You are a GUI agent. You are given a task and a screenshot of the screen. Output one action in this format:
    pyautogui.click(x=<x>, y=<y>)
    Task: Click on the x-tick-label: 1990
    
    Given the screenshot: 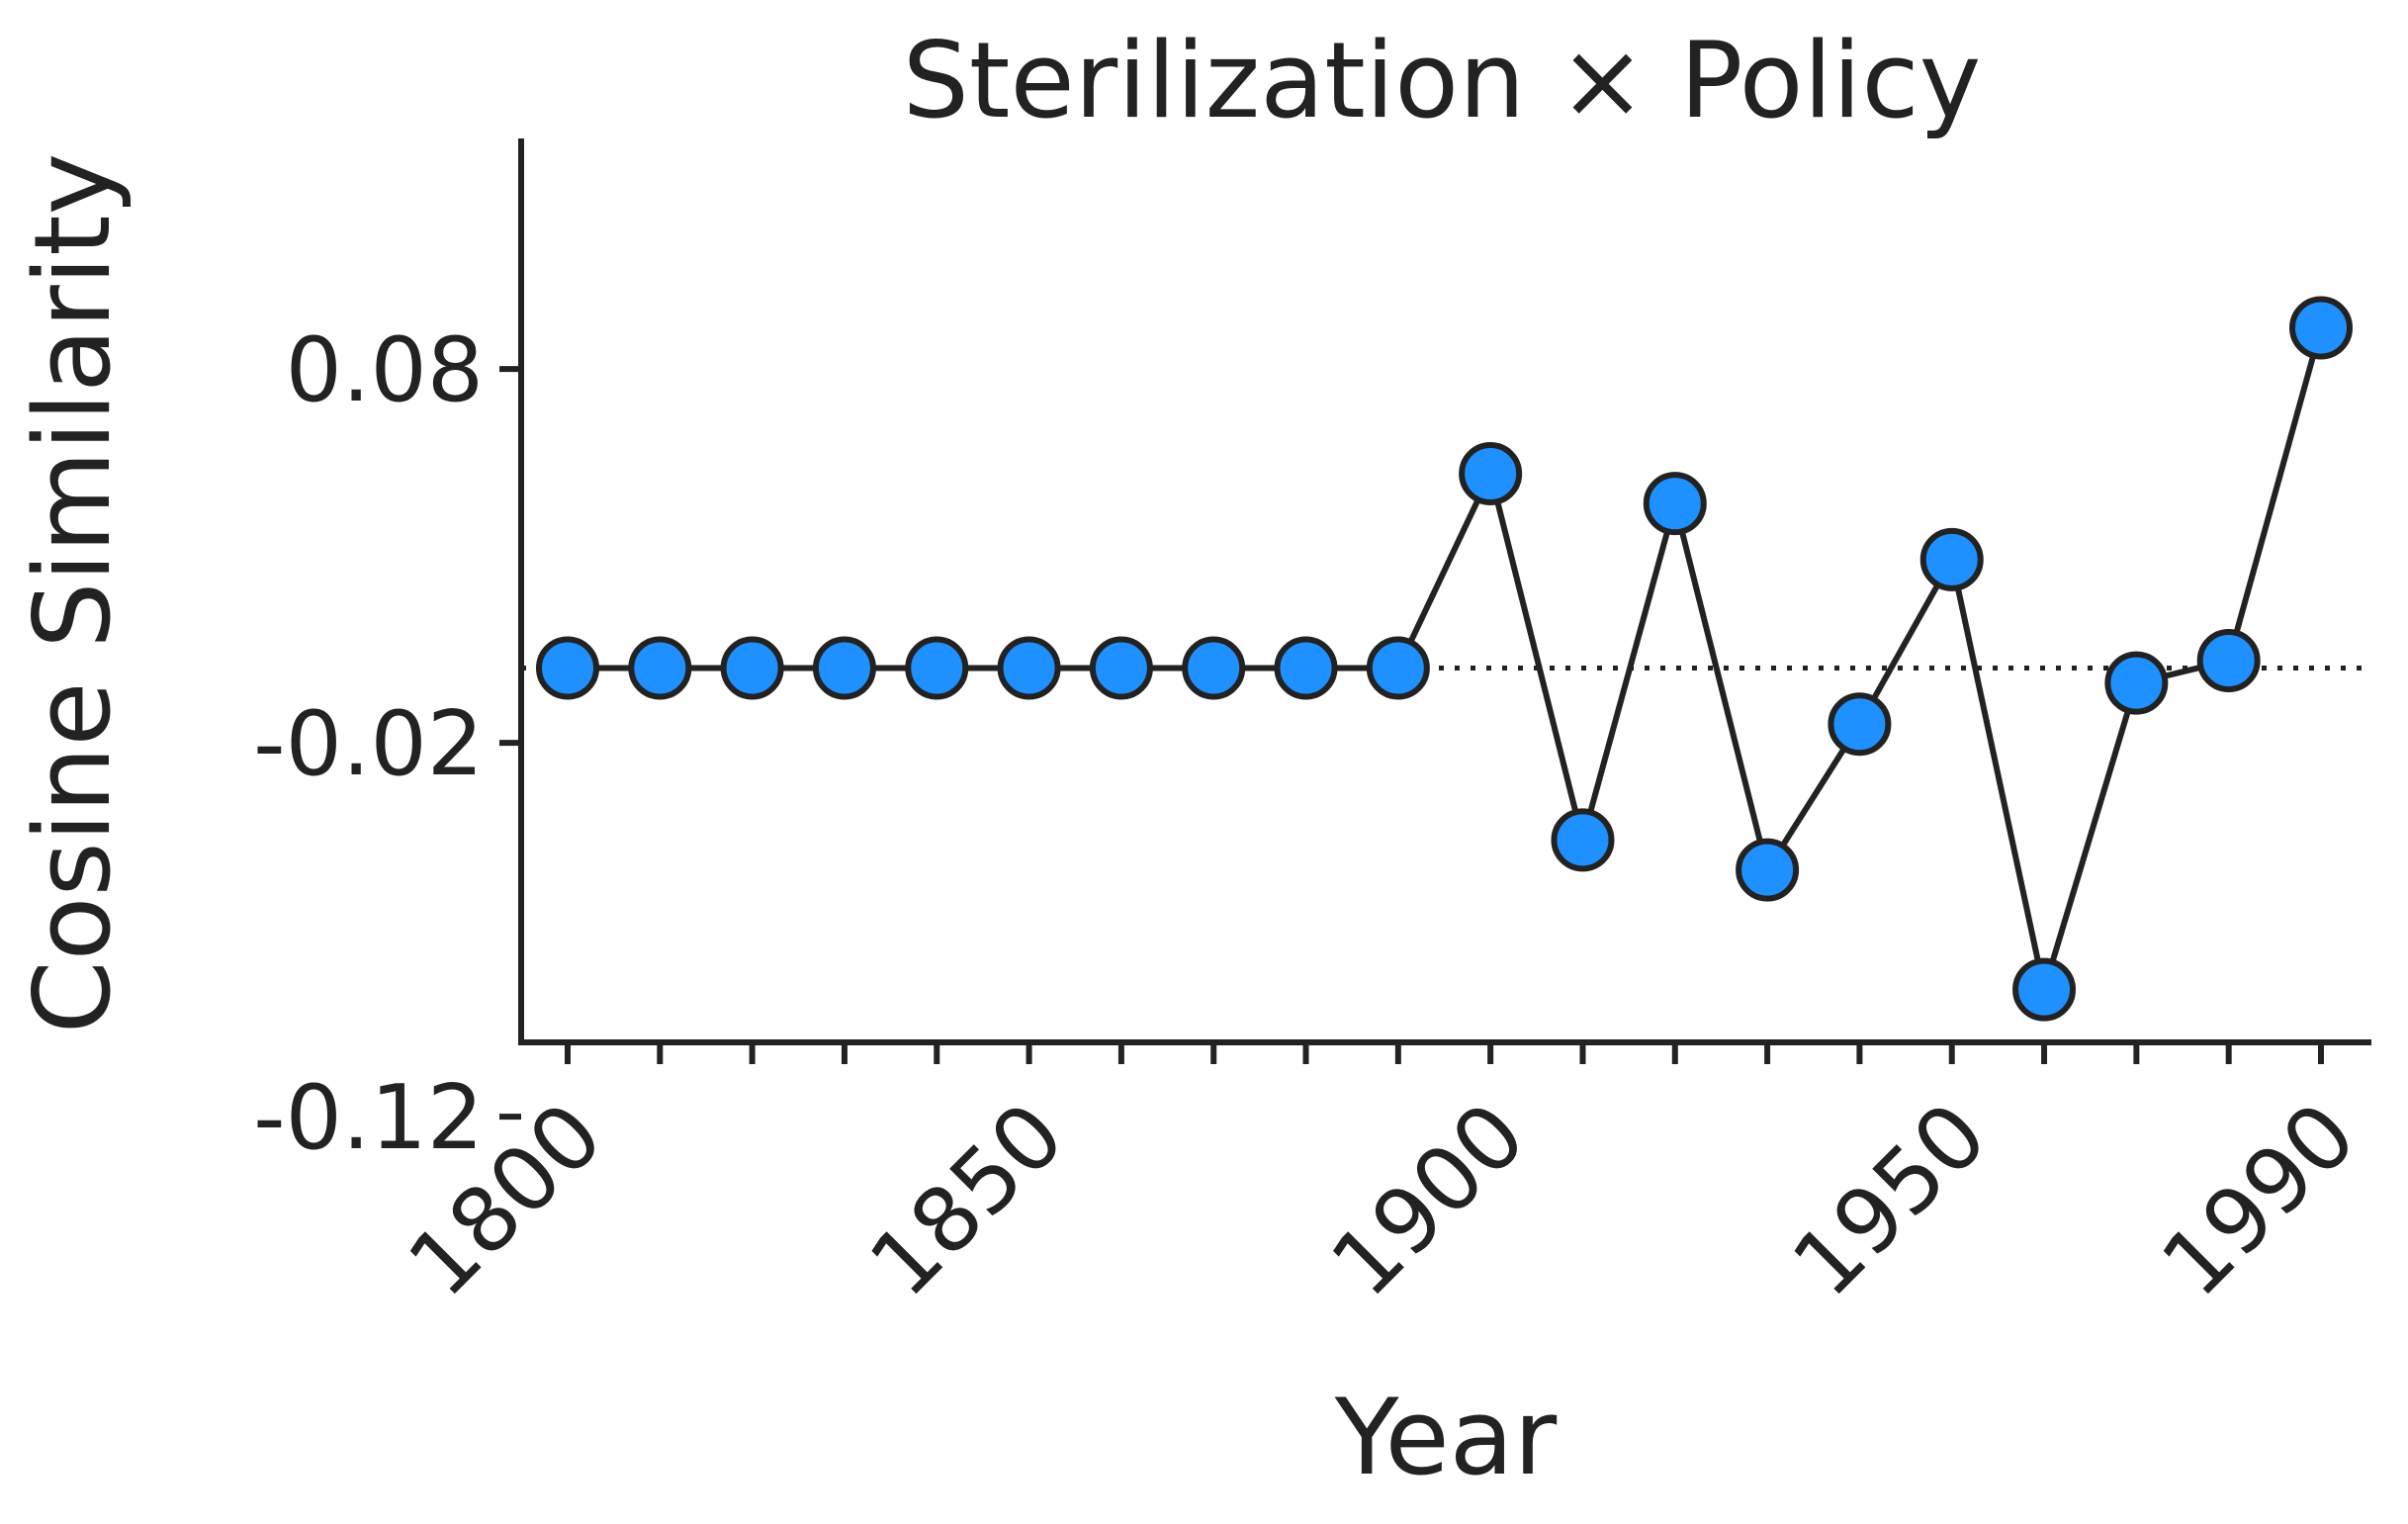 What is the action you would take?
    pyautogui.click(x=2258, y=1199)
    